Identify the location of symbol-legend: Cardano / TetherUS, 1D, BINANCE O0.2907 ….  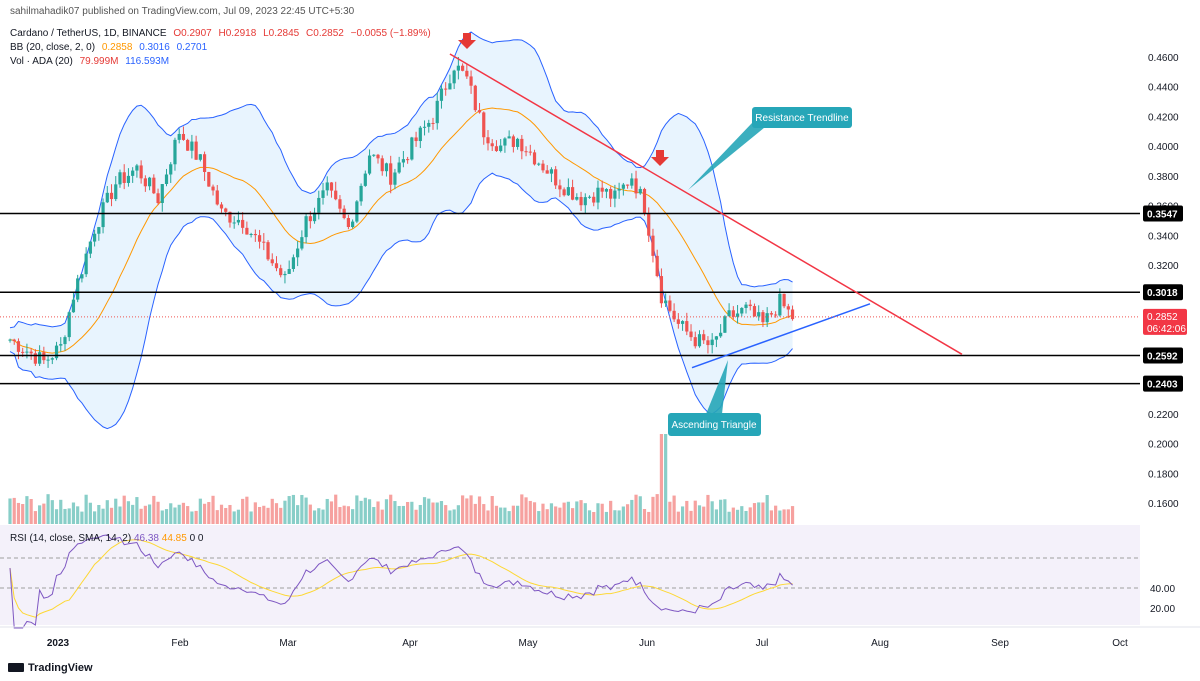
(220, 33).